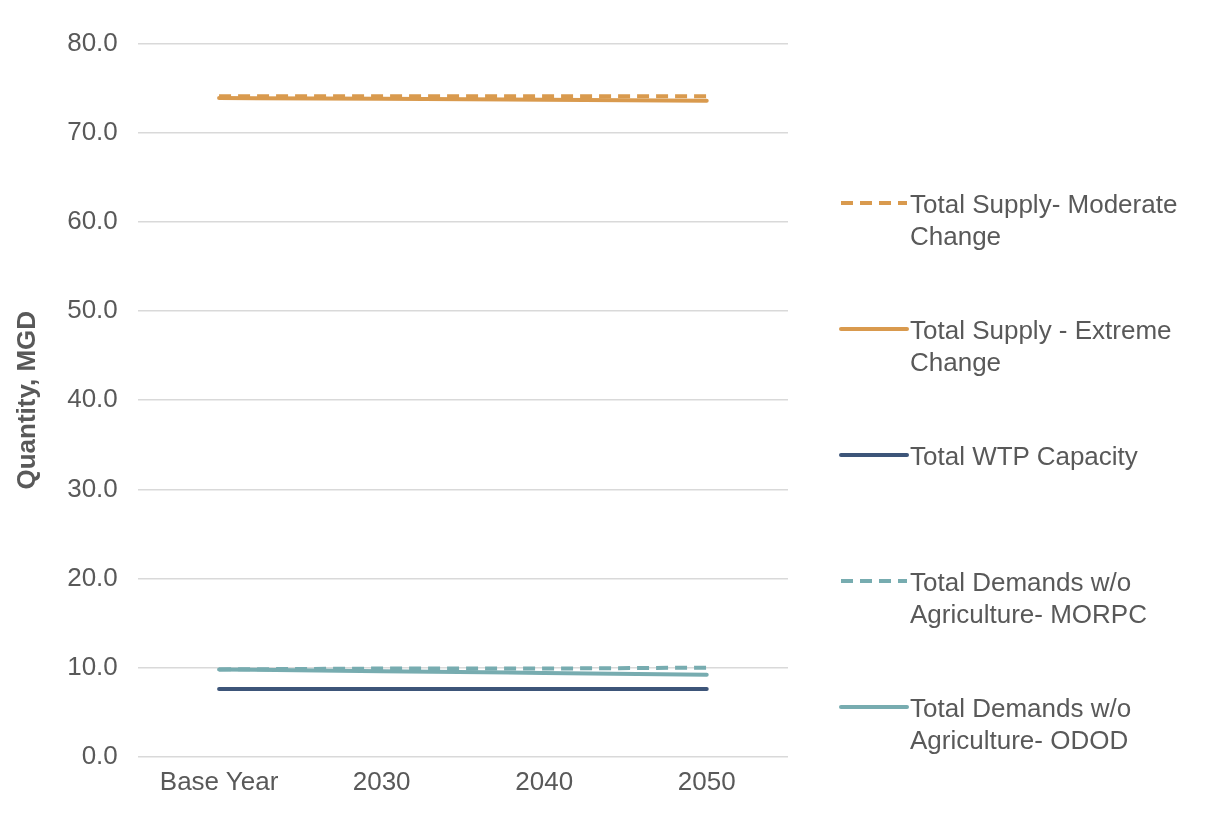 The image size is (1230, 819). What do you see at coordinates (219, 780) in the screenshot?
I see `x-tick-label: Base Year` at bounding box center [219, 780].